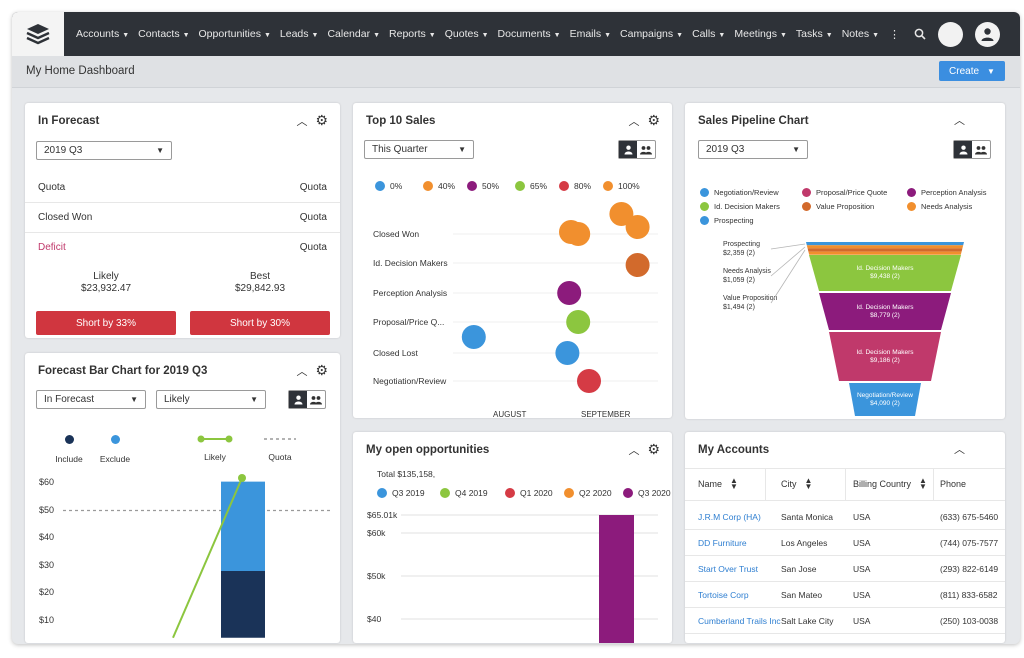 Image resolution: width=1024 pixels, height=658 pixels. Describe the element at coordinates (80, 71) in the screenshot. I see `page-title: My Home Dashboard` at that location.